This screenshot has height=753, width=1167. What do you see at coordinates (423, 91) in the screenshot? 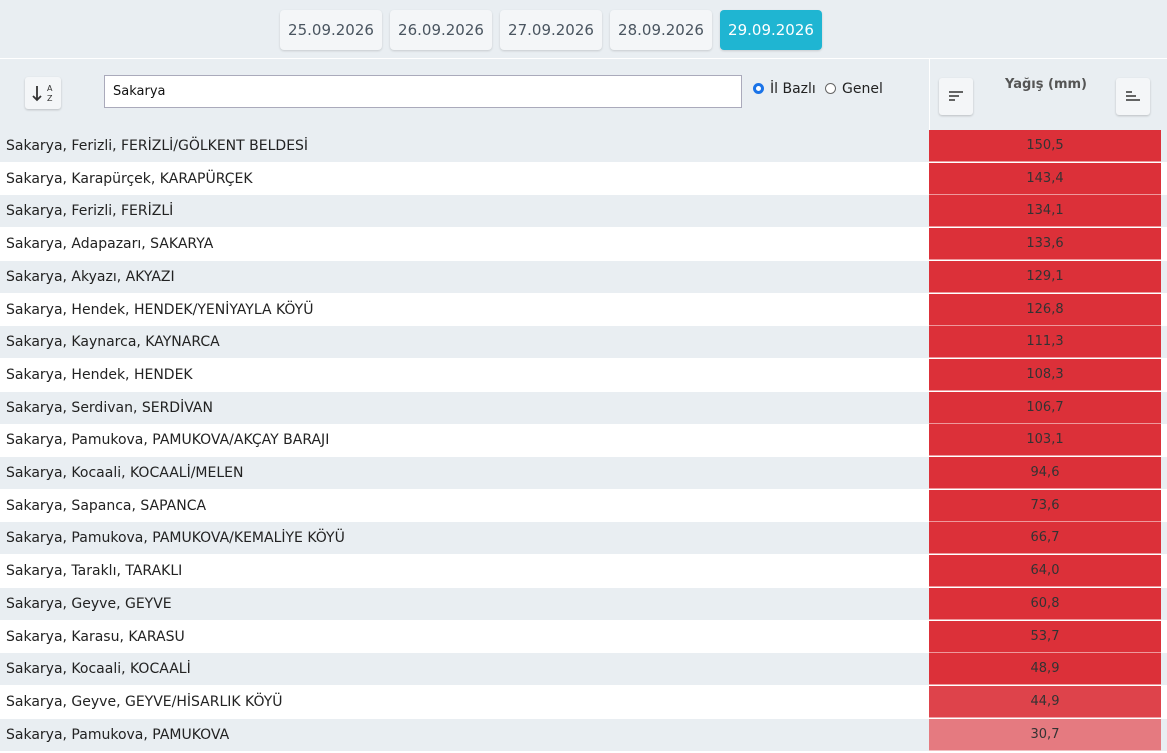
I see `search-input: Sakarya` at bounding box center [423, 91].